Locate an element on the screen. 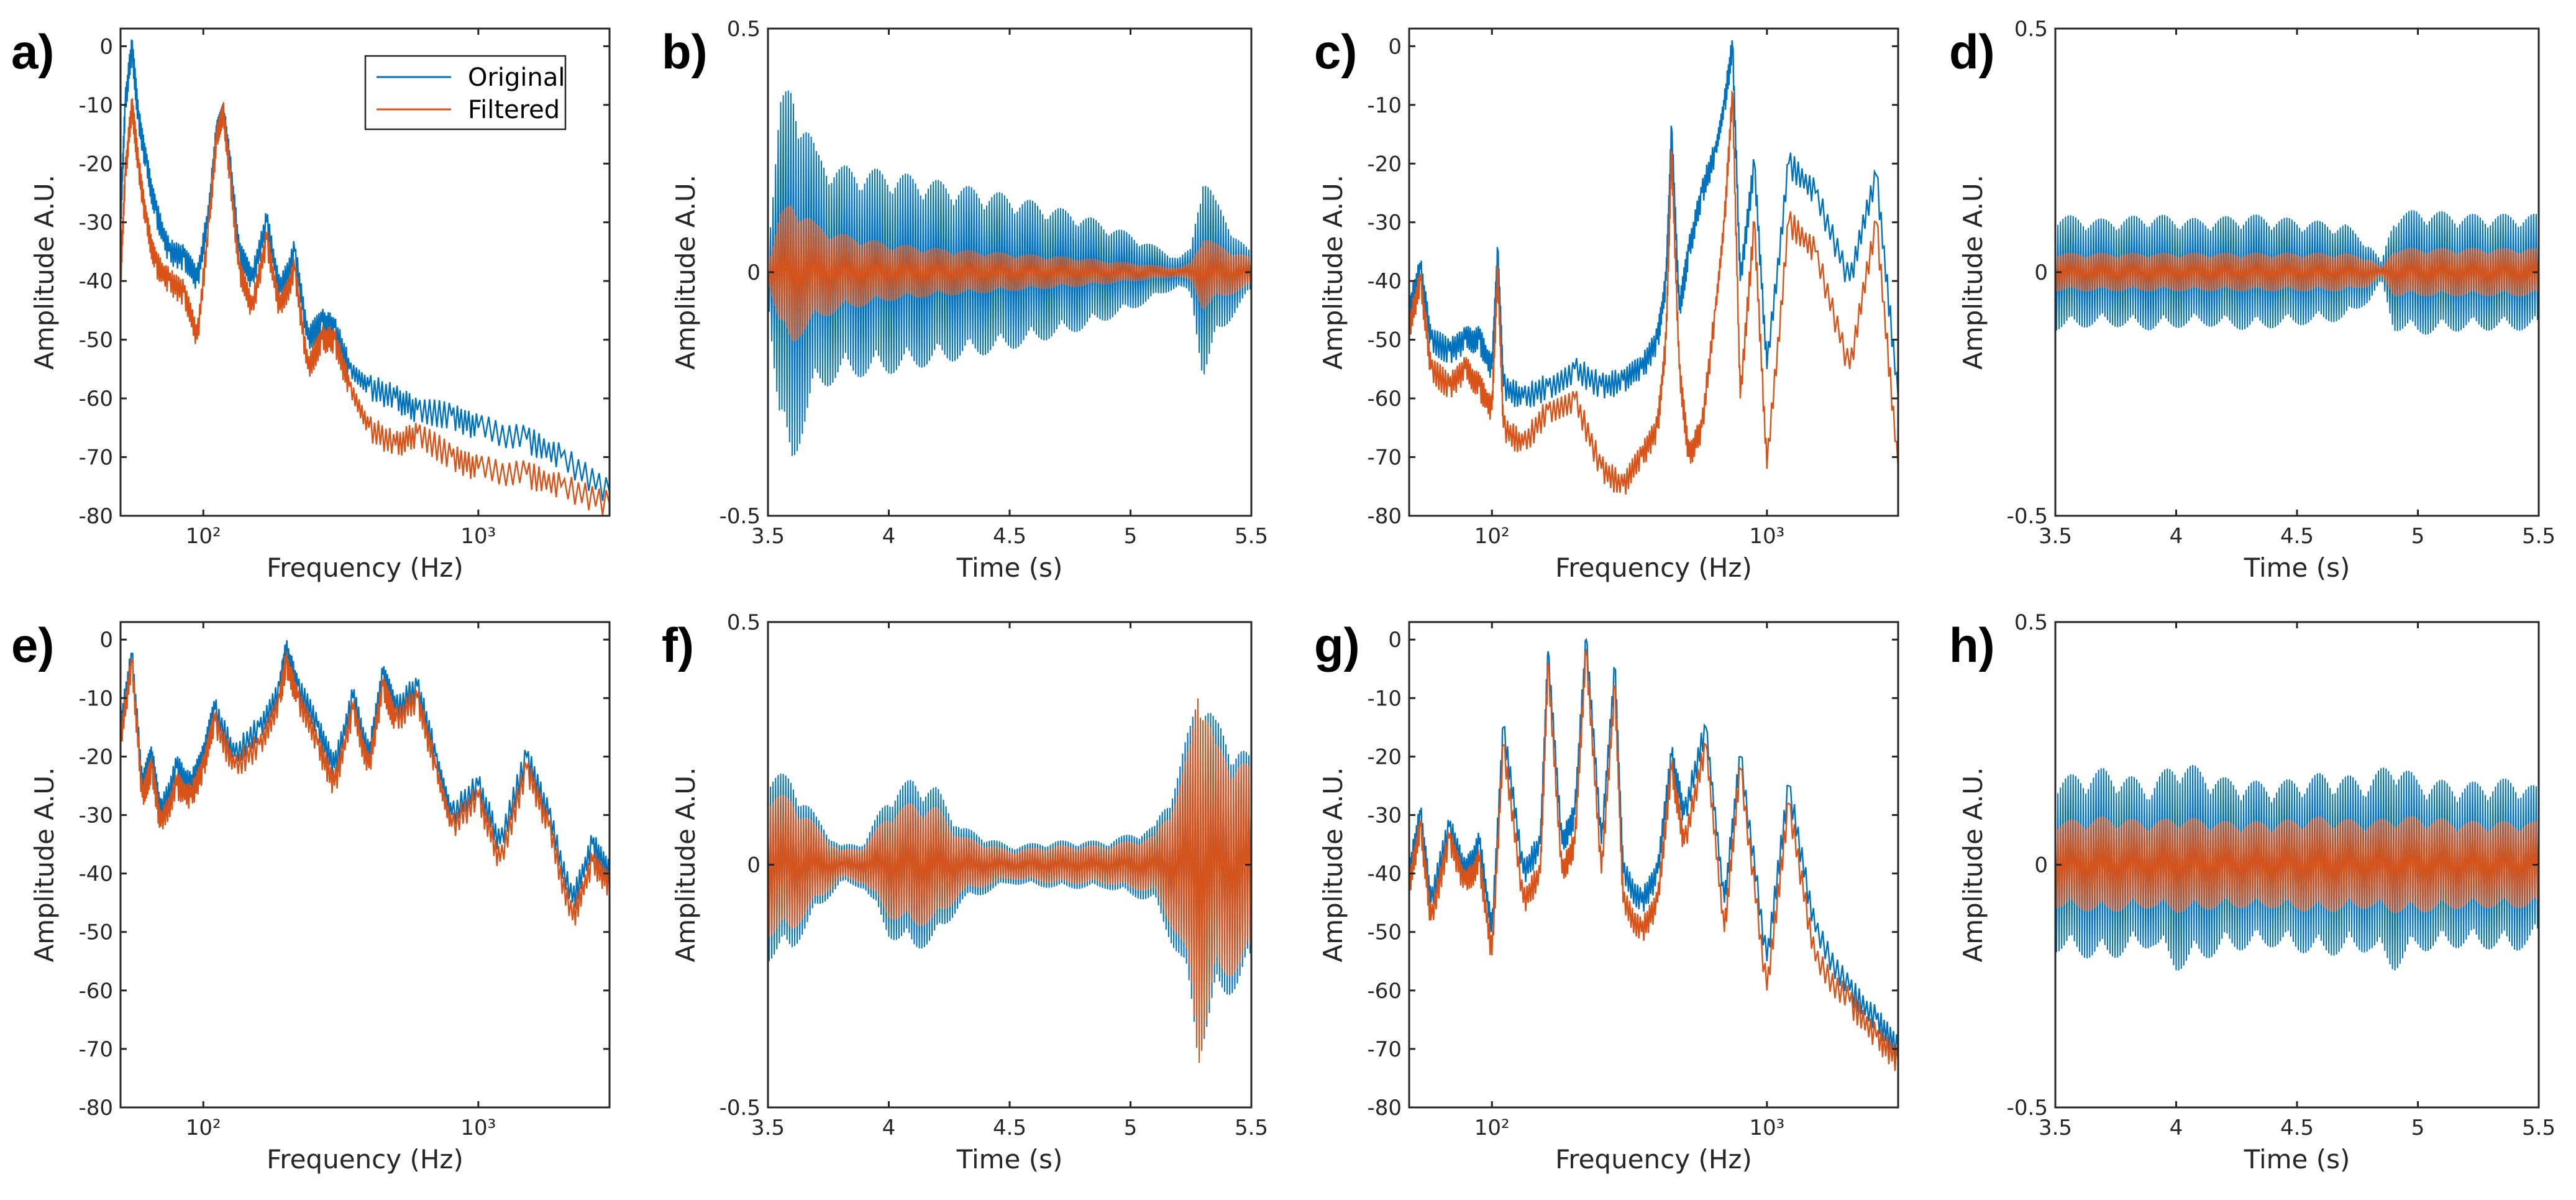  series-original-g is located at coordinates (1653, 848).